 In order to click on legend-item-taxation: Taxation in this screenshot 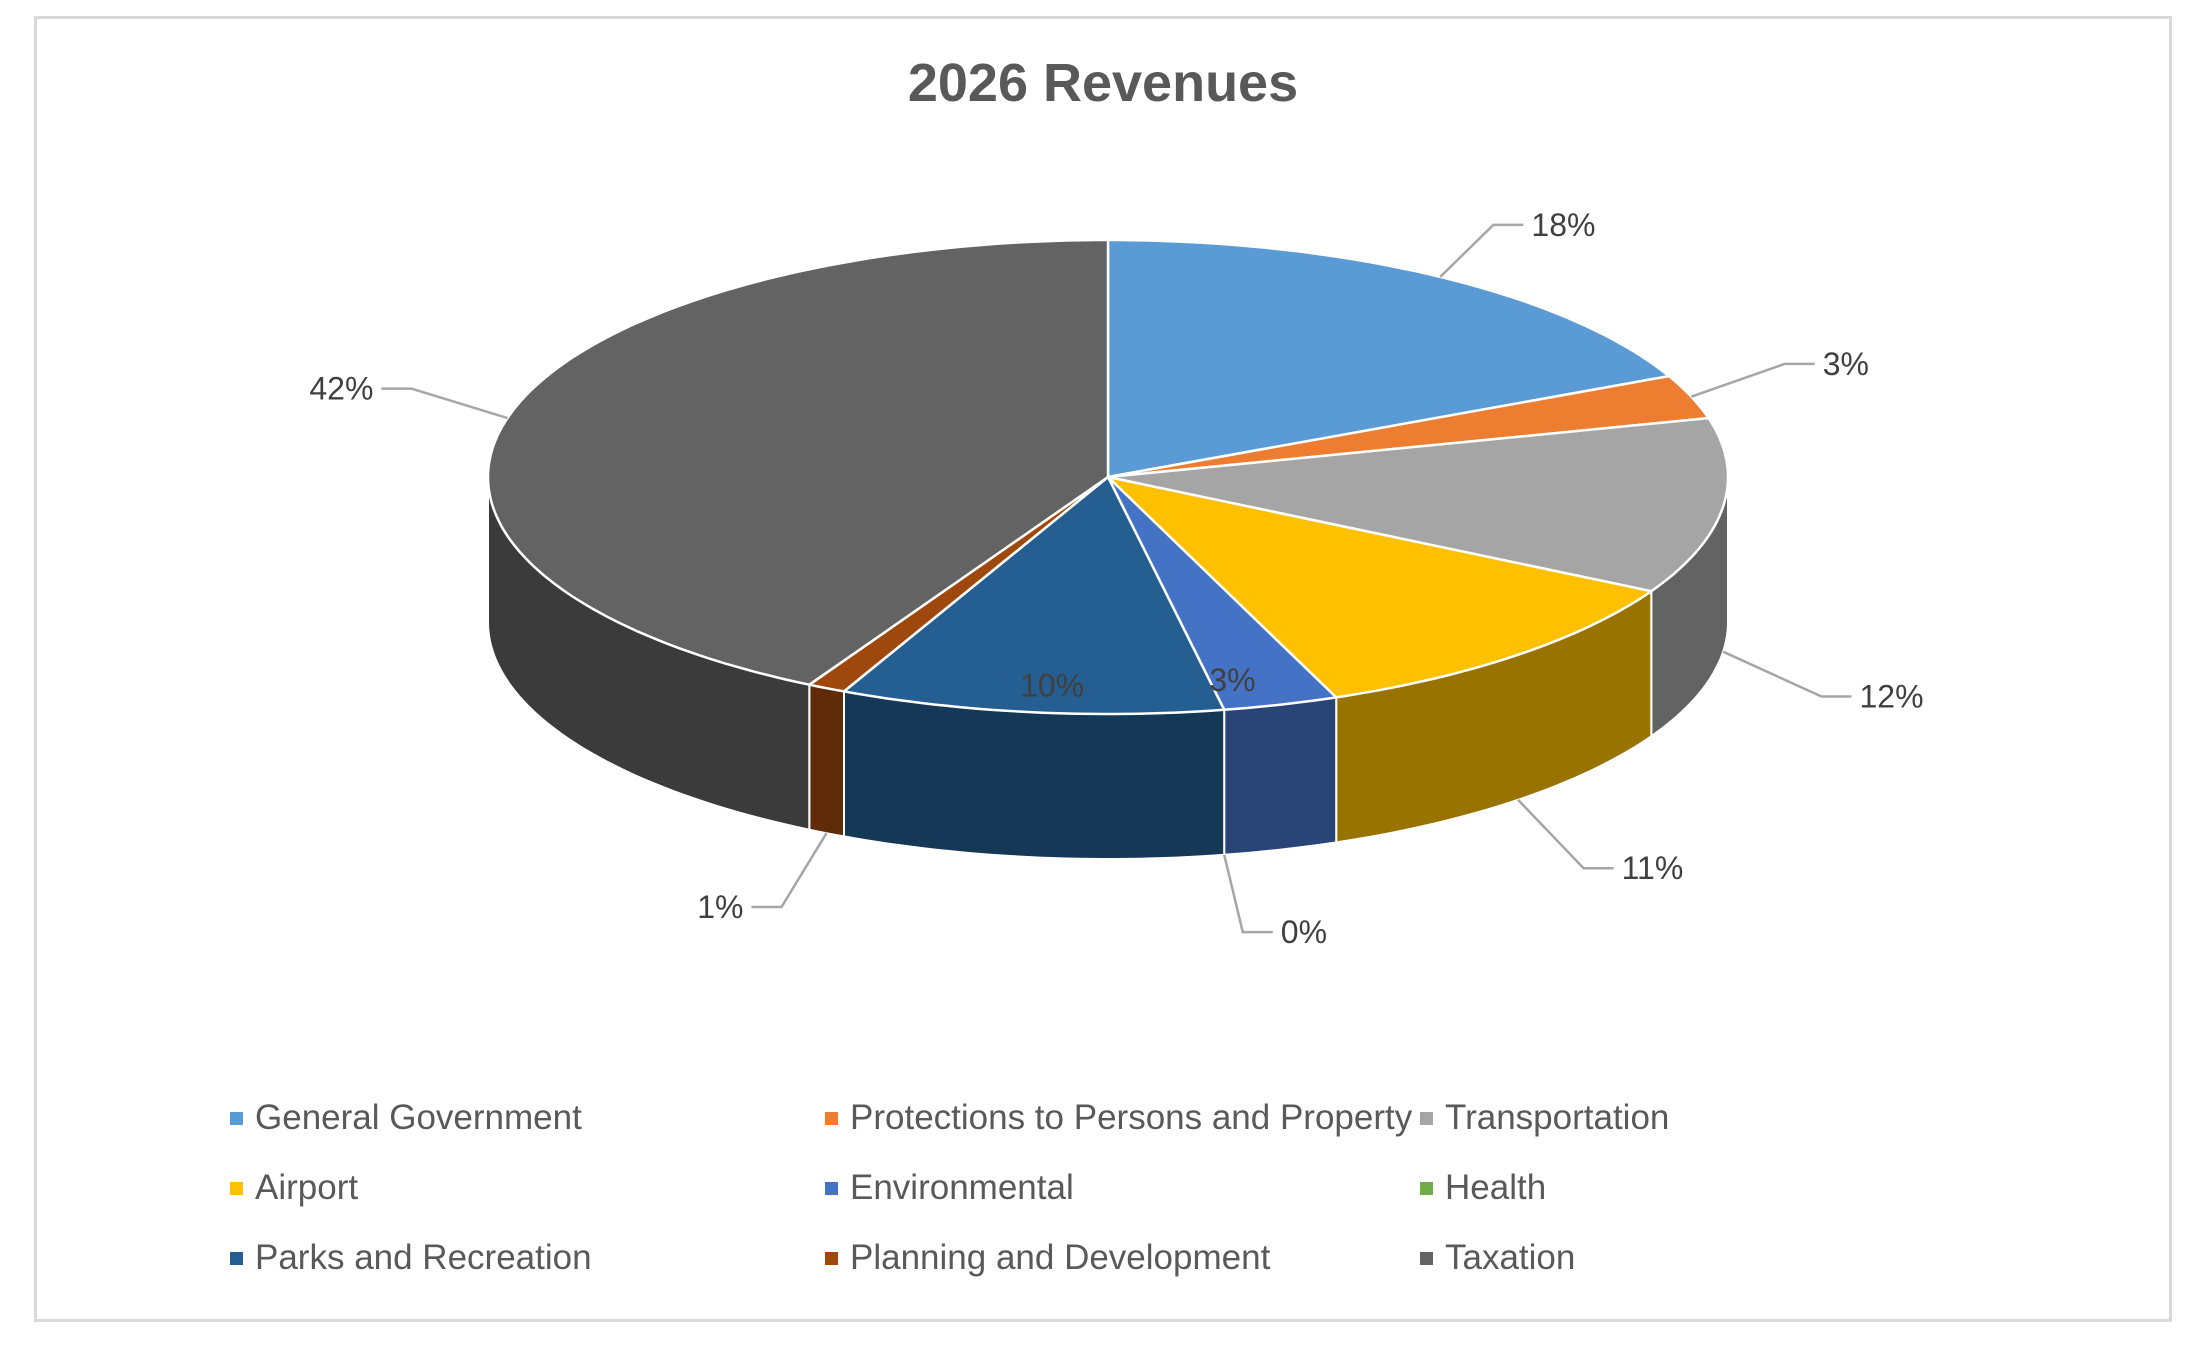, I will do `click(1497, 1258)`.